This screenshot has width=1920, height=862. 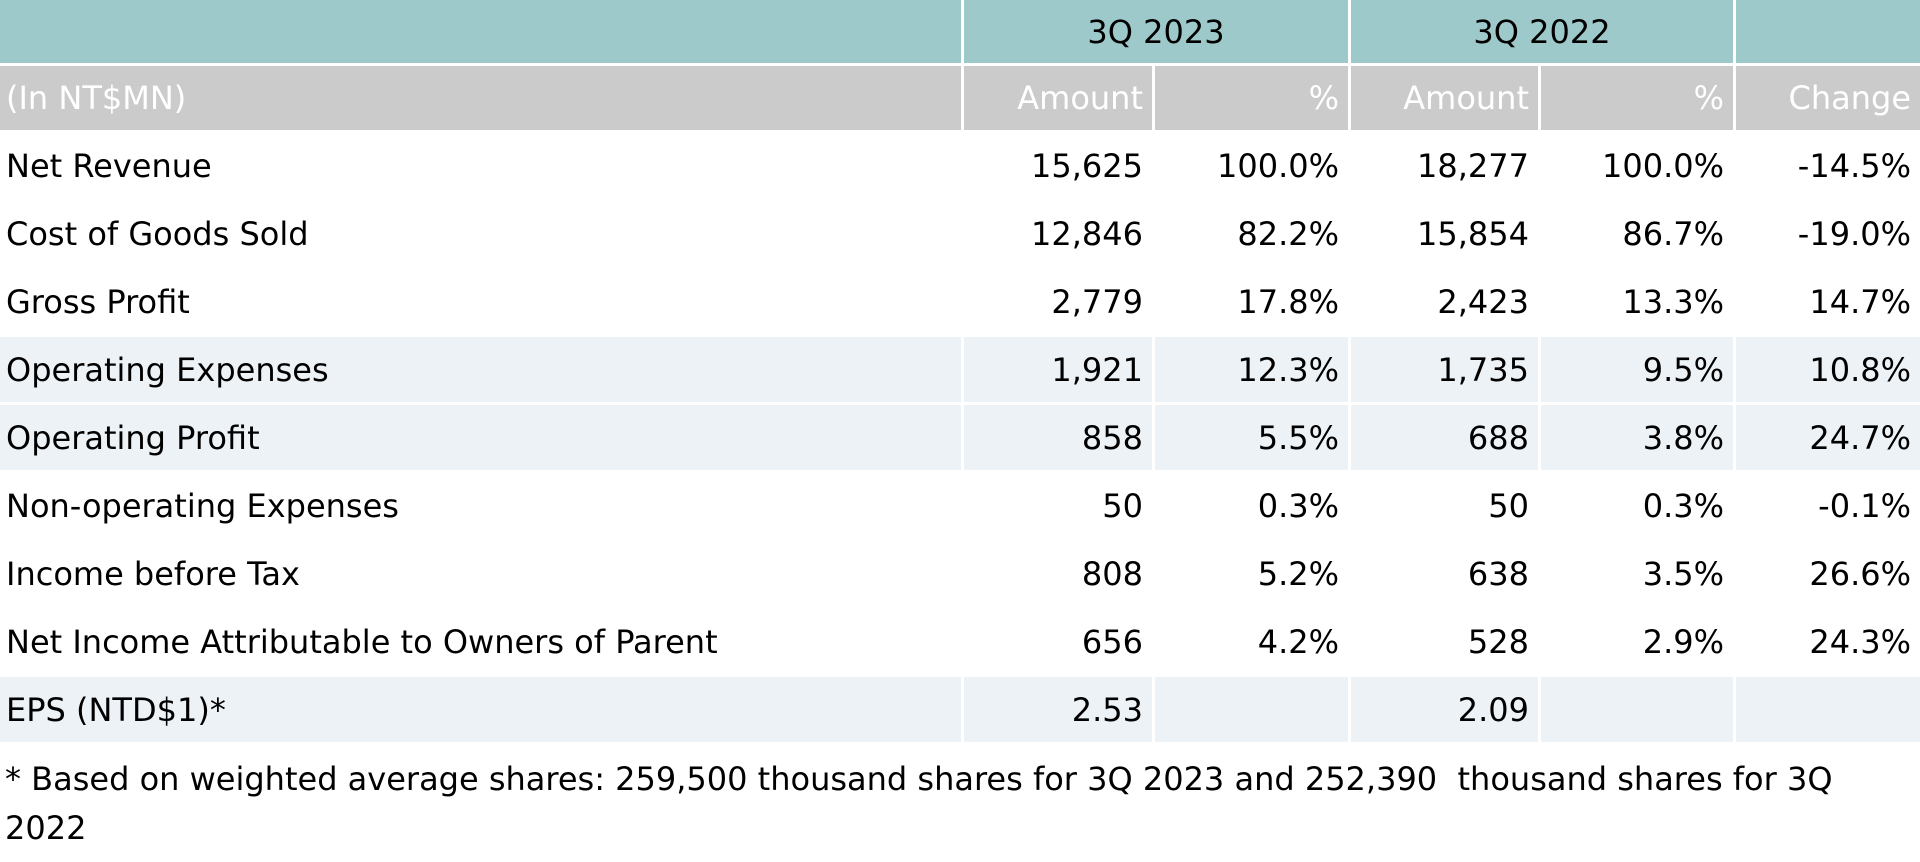 What do you see at coordinates (1860, 301) in the screenshot?
I see `cell-change: 14.7%` at bounding box center [1860, 301].